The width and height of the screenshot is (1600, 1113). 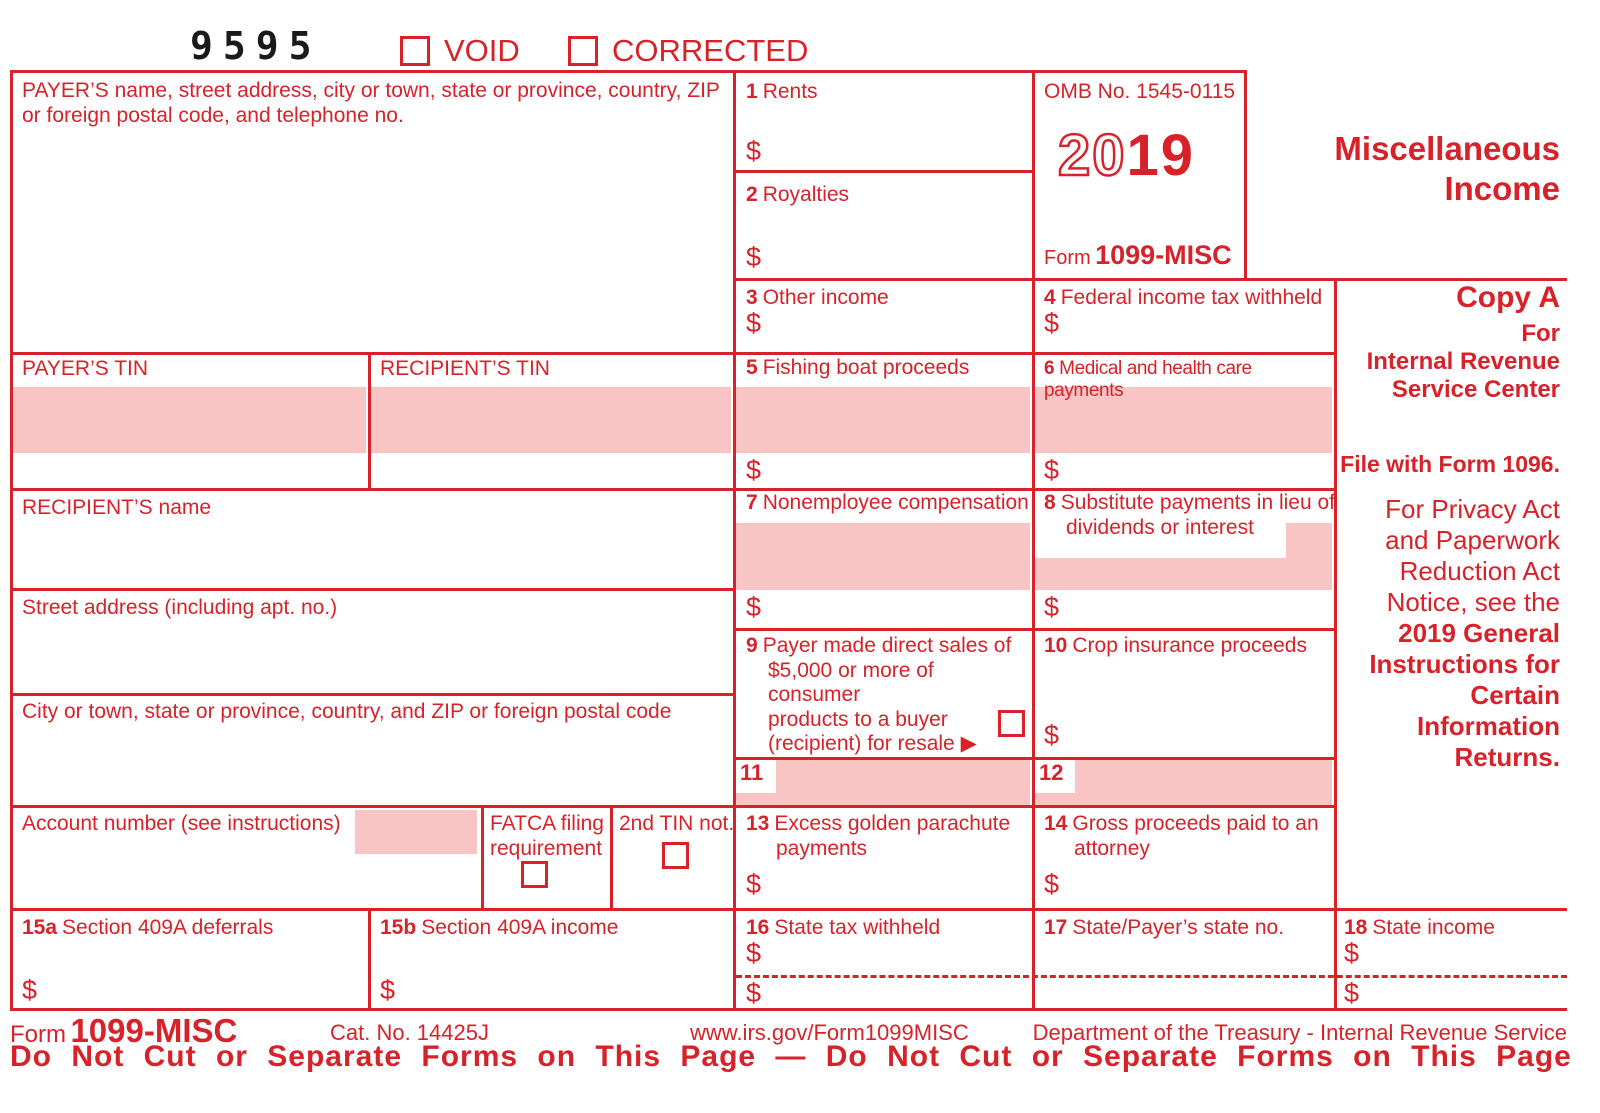 I want to click on box16-dollar-2: $, so click(x=754, y=993).